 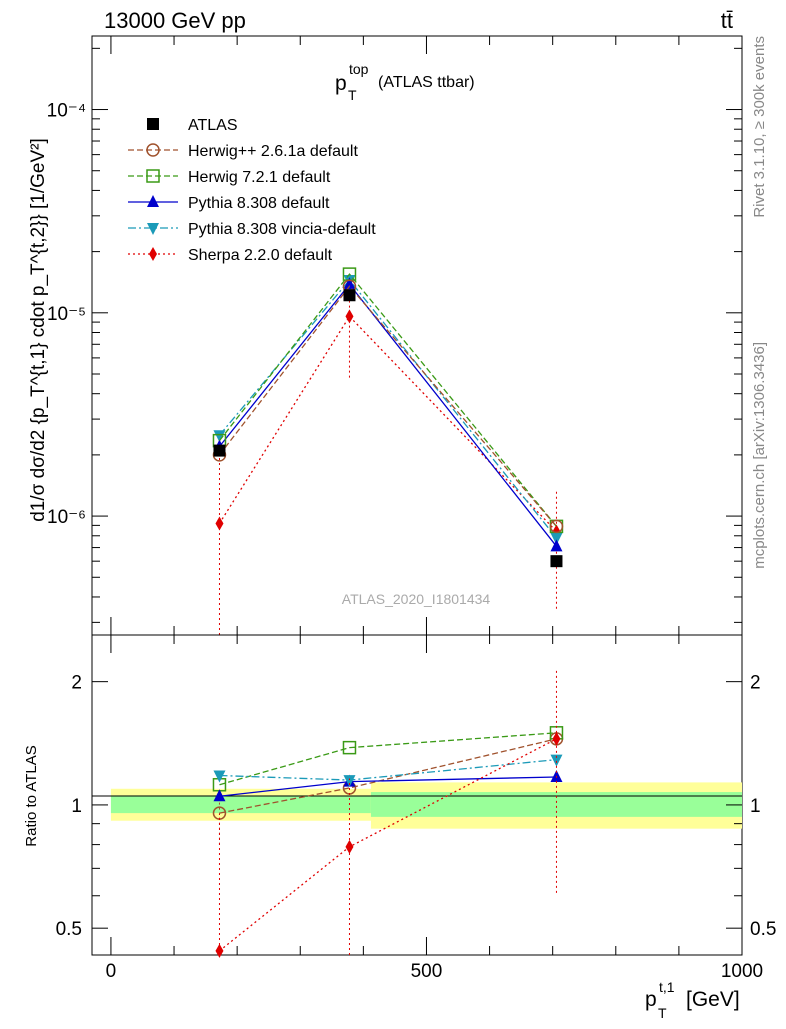 I want to click on process-label: tt̄, so click(x=727, y=20).